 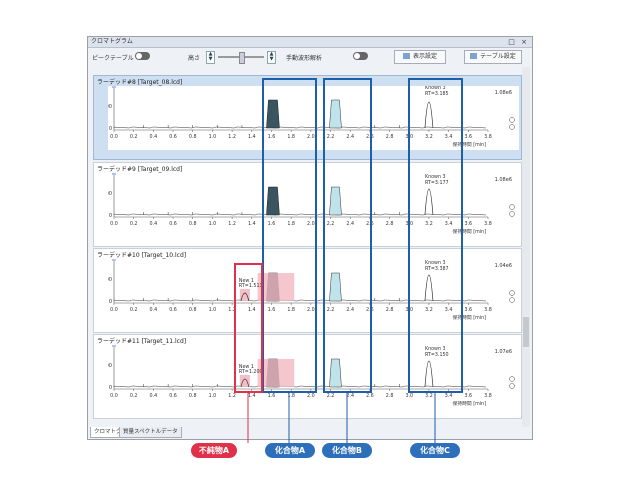 What do you see at coordinates (142, 341) in the screenshot?
I see `pane-title: ラーデッド#11 [Target_11.lcd]` at bounding box center [142, 341].